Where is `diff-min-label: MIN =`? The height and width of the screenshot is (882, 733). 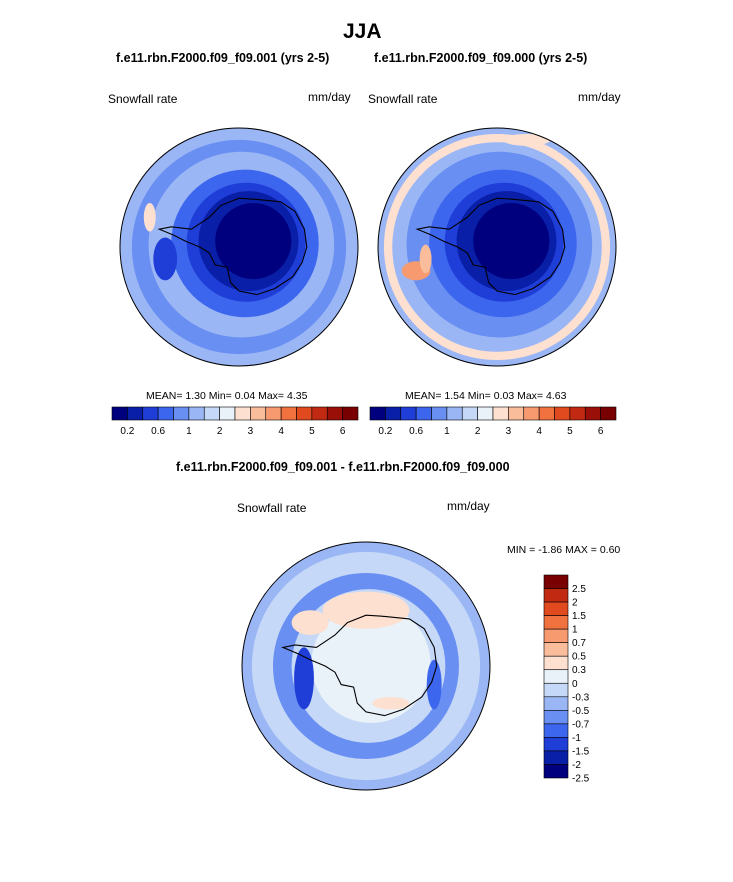 diff-min-label: MIN = is located at coordinates (521, 550).